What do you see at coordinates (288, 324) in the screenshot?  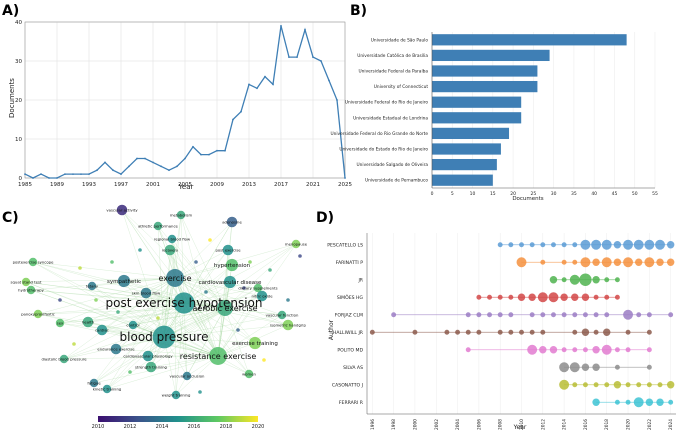 I see `panel-c-node-label: isometric handgrip` at bounding box center [288, 324].